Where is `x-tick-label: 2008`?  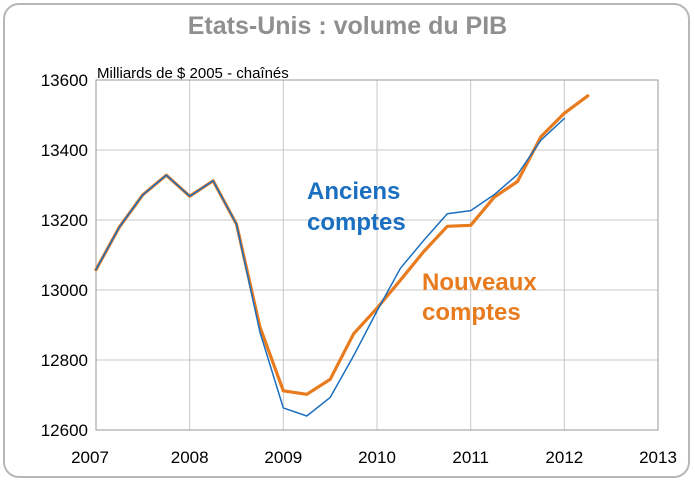 x-tick-label: 2008 is located at coordinates (190, 457).